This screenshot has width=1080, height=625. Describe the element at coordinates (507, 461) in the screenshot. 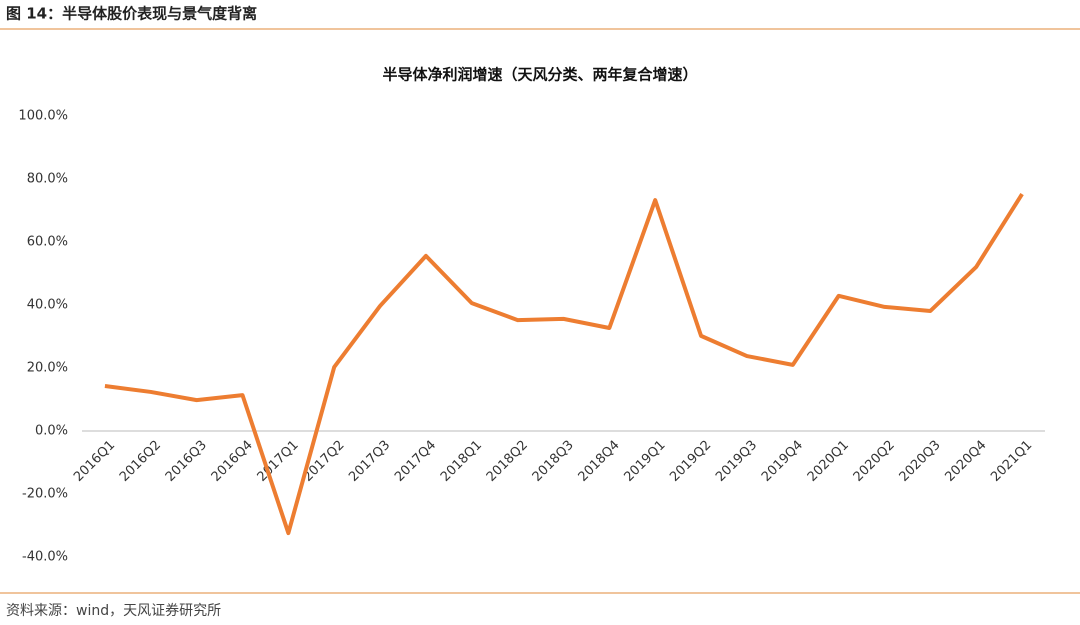

I see `x-tick-label: 2018Q2` at that location.